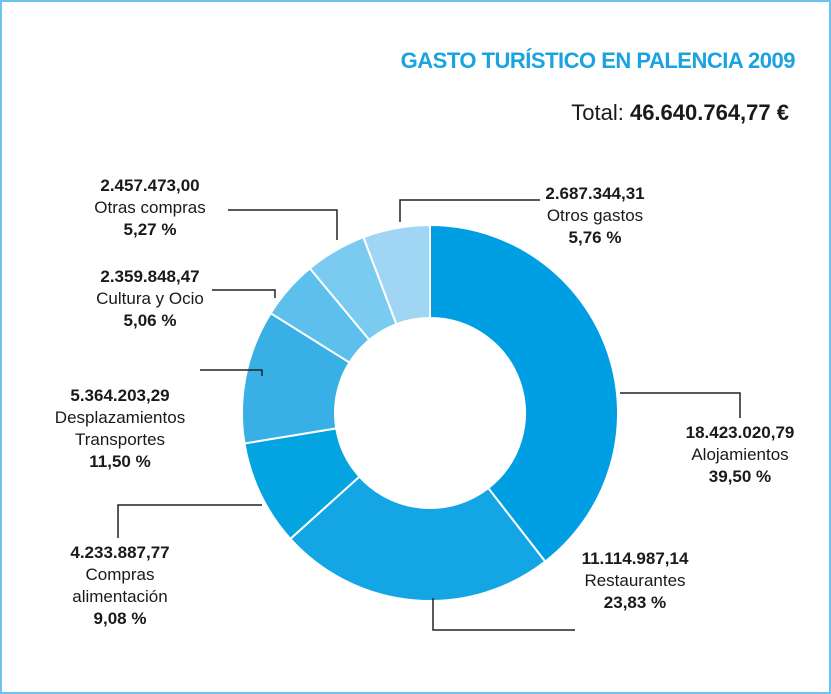 This screenshot has width=831, height=694. What do you see at coordinates (120, 618) in the screenshot?
I see `value-label: 9,08 %` at bounding box center [120, 618].